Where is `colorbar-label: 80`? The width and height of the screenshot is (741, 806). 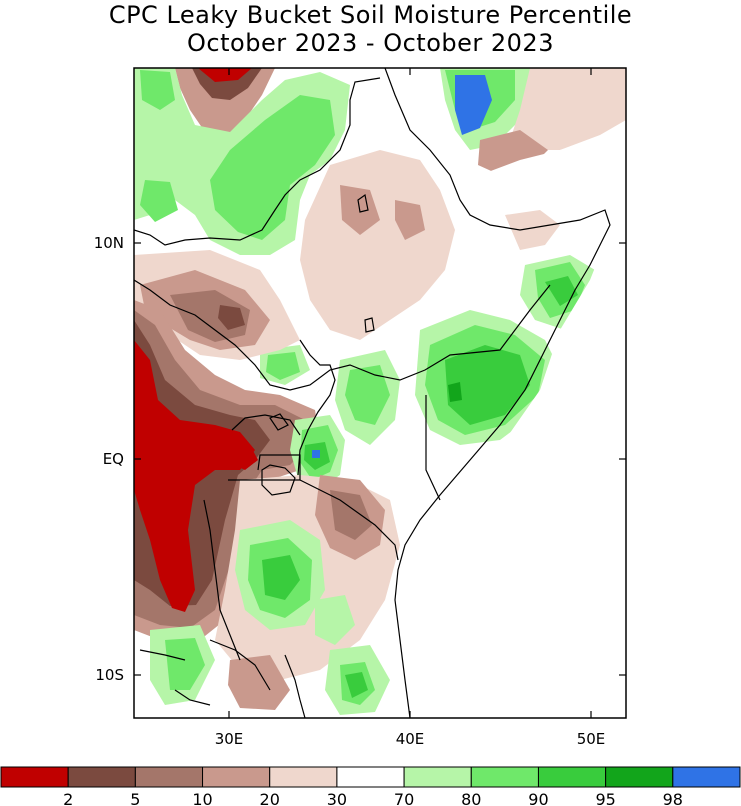 colorbar-label: 80 is located at coordinates (471, 798).